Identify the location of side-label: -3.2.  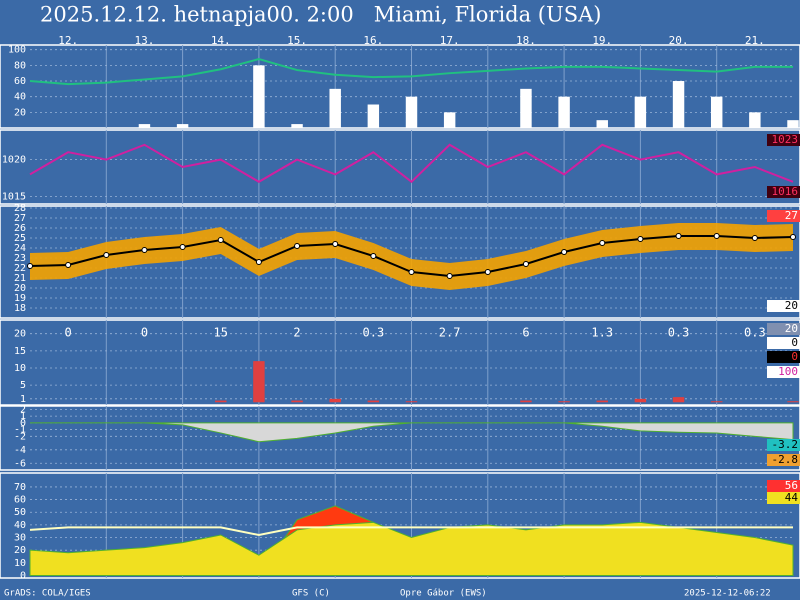
(785, 444).